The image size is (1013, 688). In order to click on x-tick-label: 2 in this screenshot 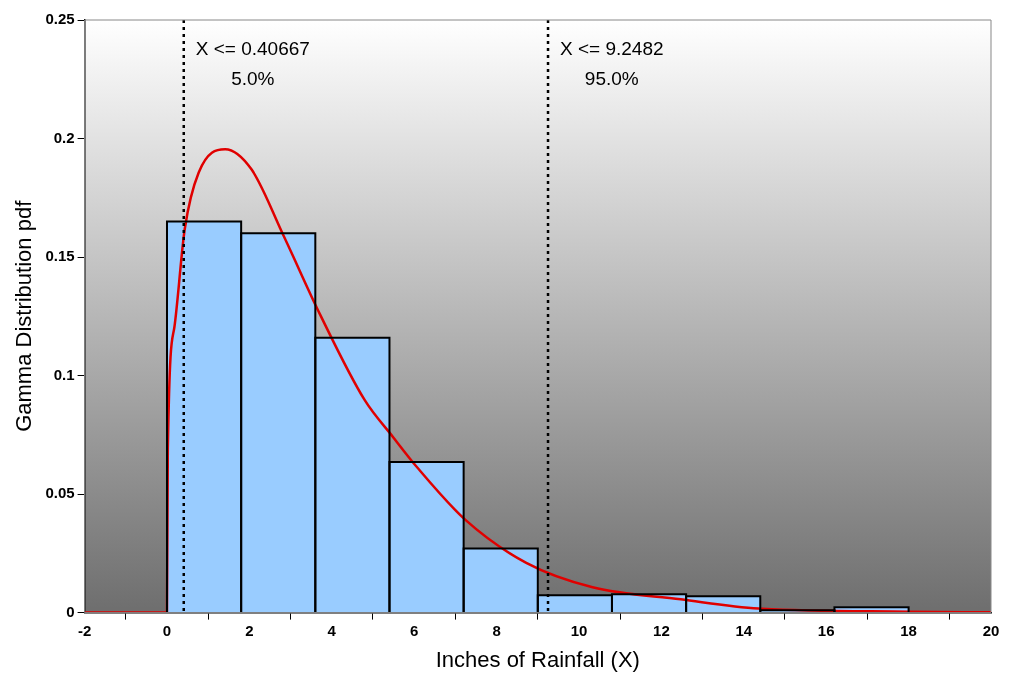, I will do `click(249, 630)`.